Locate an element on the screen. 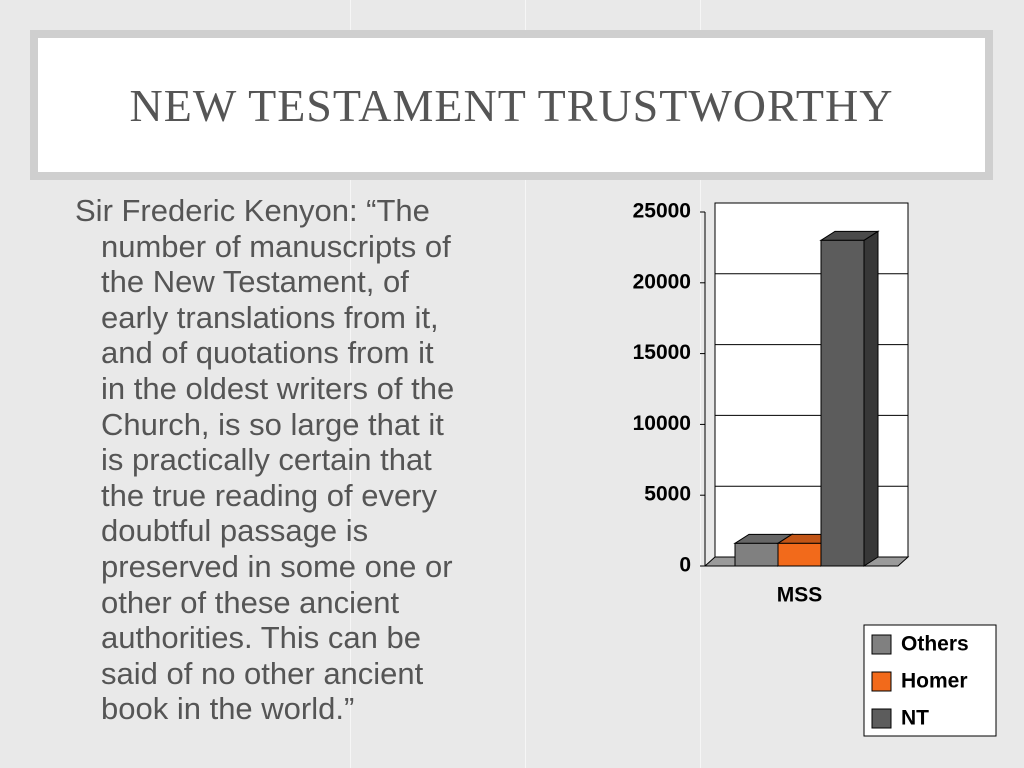 The height and width of the screenshot is (768, 1024). y-tick-label: 5000 is located at coordinates (667, 494).